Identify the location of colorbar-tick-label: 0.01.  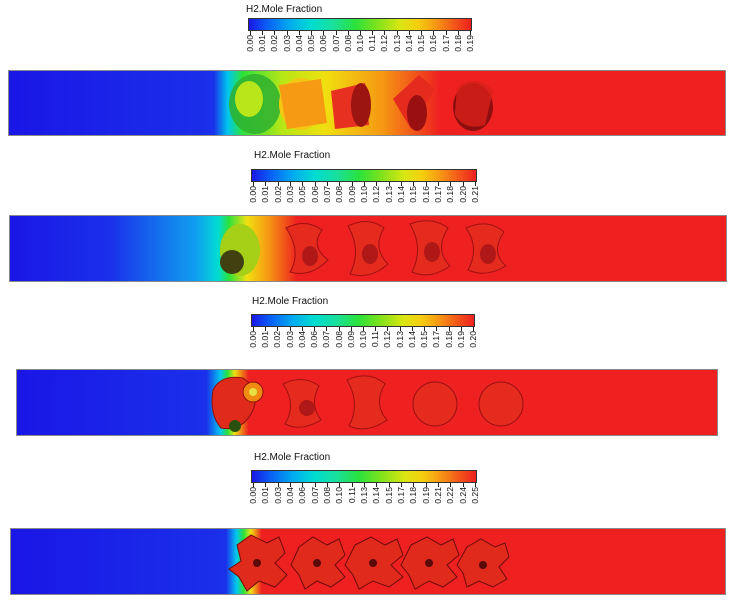
(265, 194).